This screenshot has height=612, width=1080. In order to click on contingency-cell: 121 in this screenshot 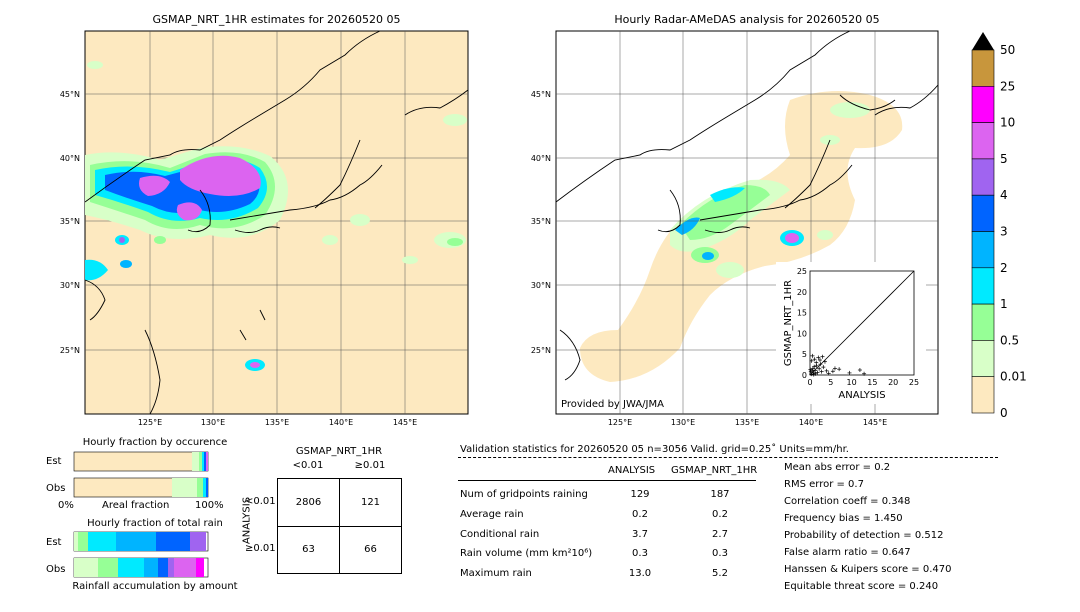, I will do `click(370, 502)`.